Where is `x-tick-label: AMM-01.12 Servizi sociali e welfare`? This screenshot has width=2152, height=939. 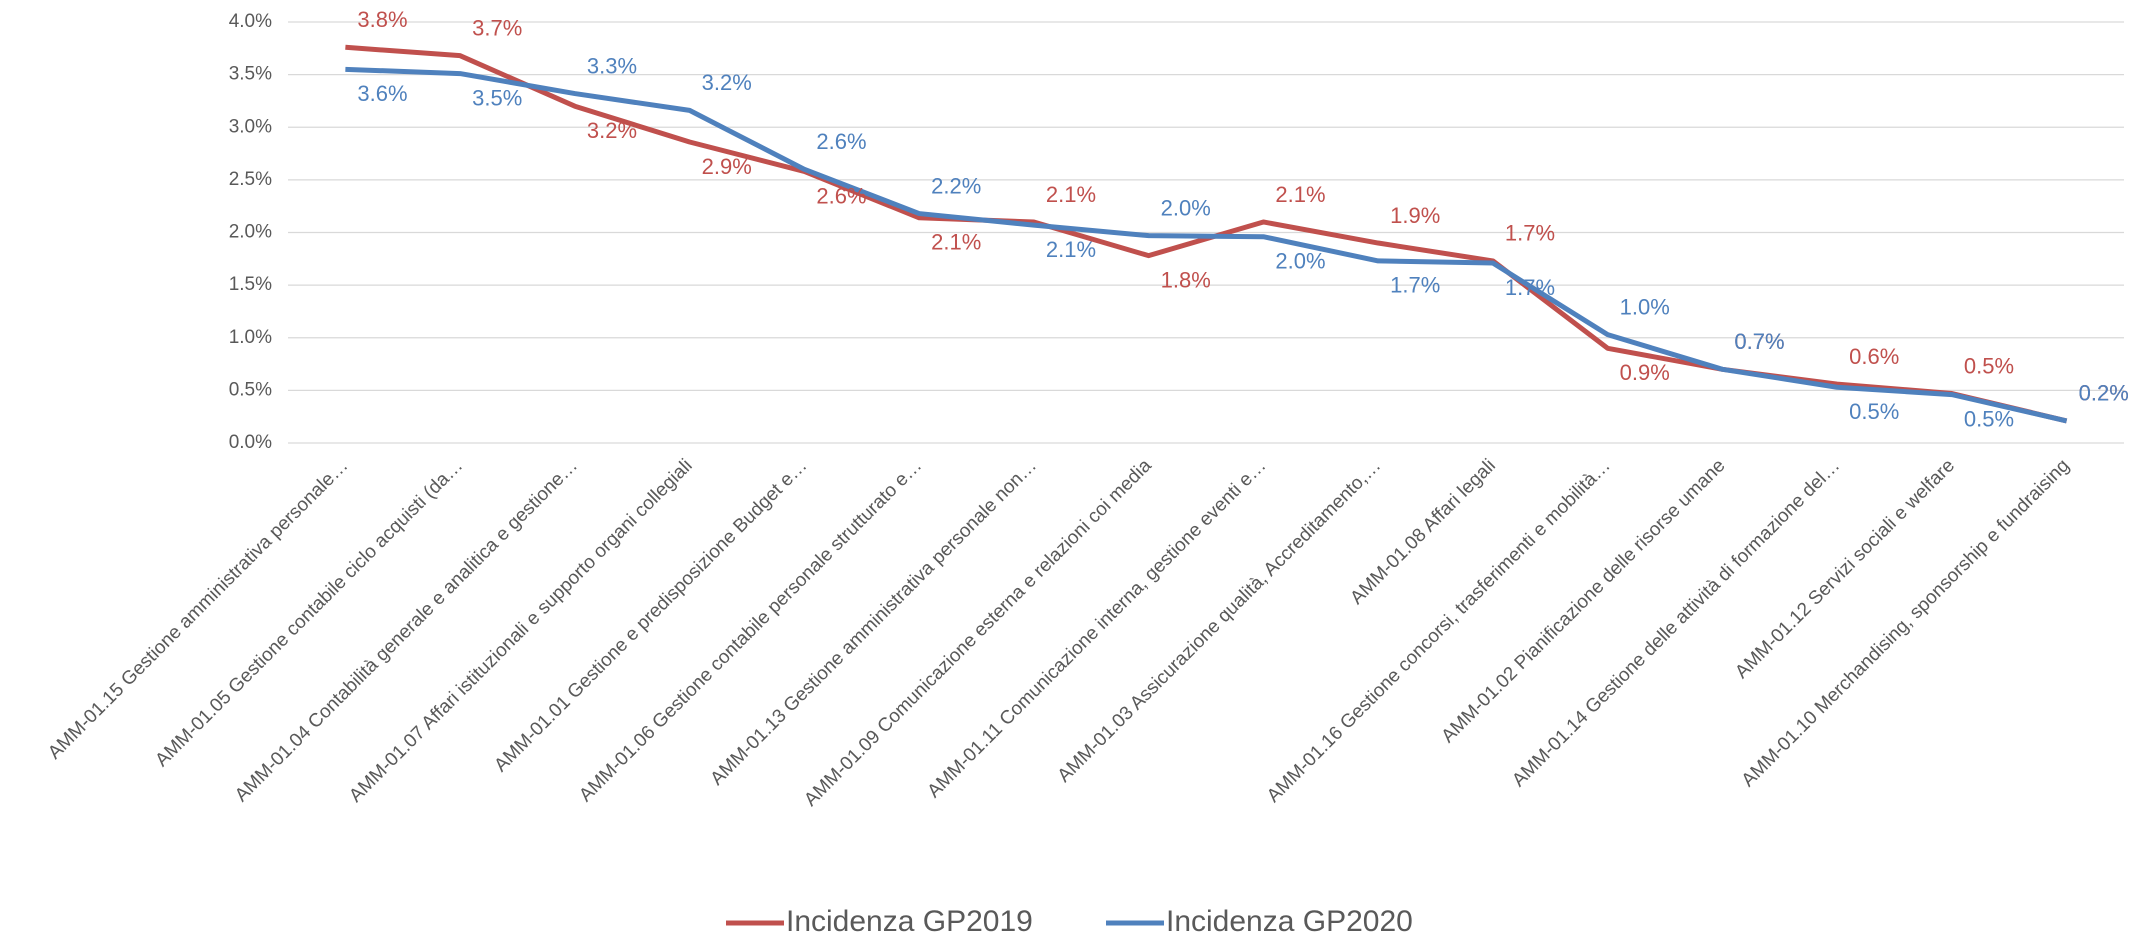
x-tick-label: AMM-01.12 Servizi sociali e welfare is located at coordinates (1845, 569).